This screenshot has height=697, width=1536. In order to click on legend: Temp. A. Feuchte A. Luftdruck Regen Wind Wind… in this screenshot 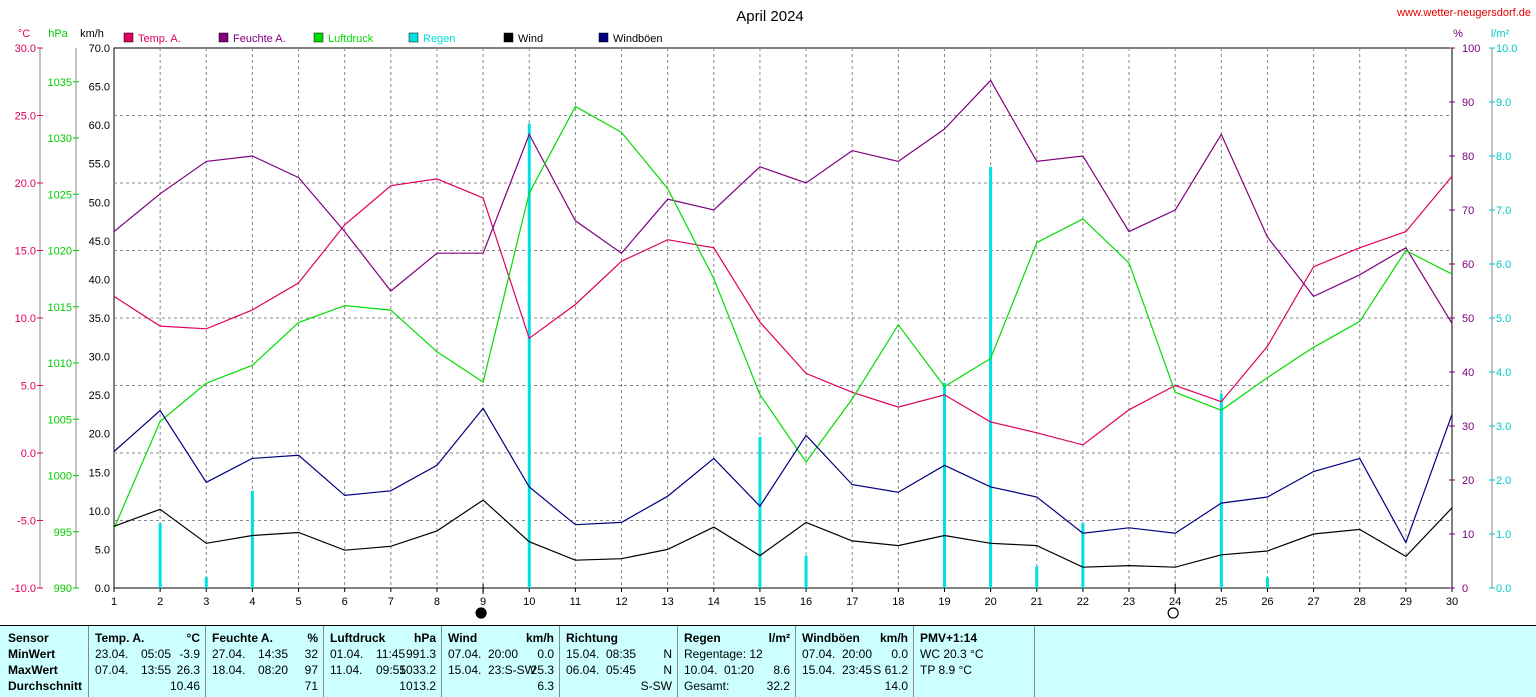, I will do `click(393, 38)`.